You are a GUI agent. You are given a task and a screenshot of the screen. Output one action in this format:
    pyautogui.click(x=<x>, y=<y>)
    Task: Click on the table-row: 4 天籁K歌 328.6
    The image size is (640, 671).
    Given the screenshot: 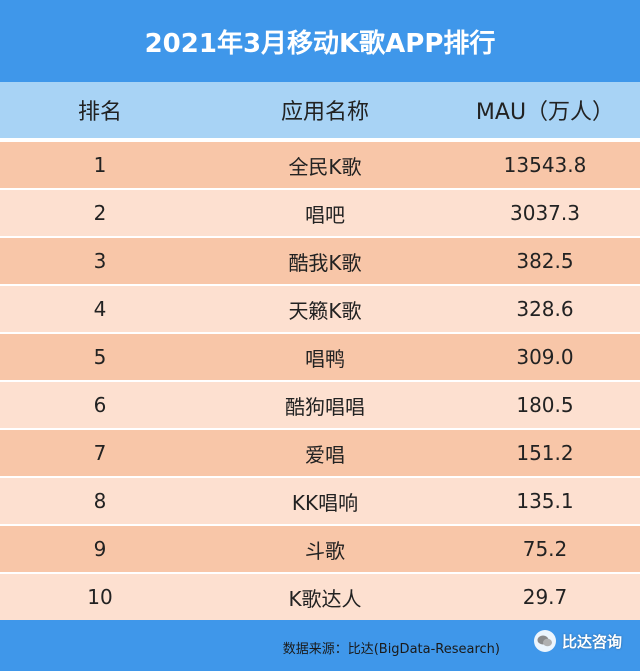 What is the action you would take?
    pyautogui.click(x=320, y=309)
    